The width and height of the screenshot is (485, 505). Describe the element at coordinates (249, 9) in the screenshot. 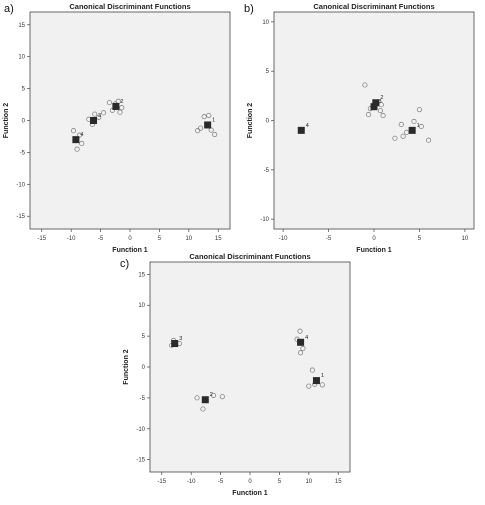

I see `panel-b-letter: b)` at that location.